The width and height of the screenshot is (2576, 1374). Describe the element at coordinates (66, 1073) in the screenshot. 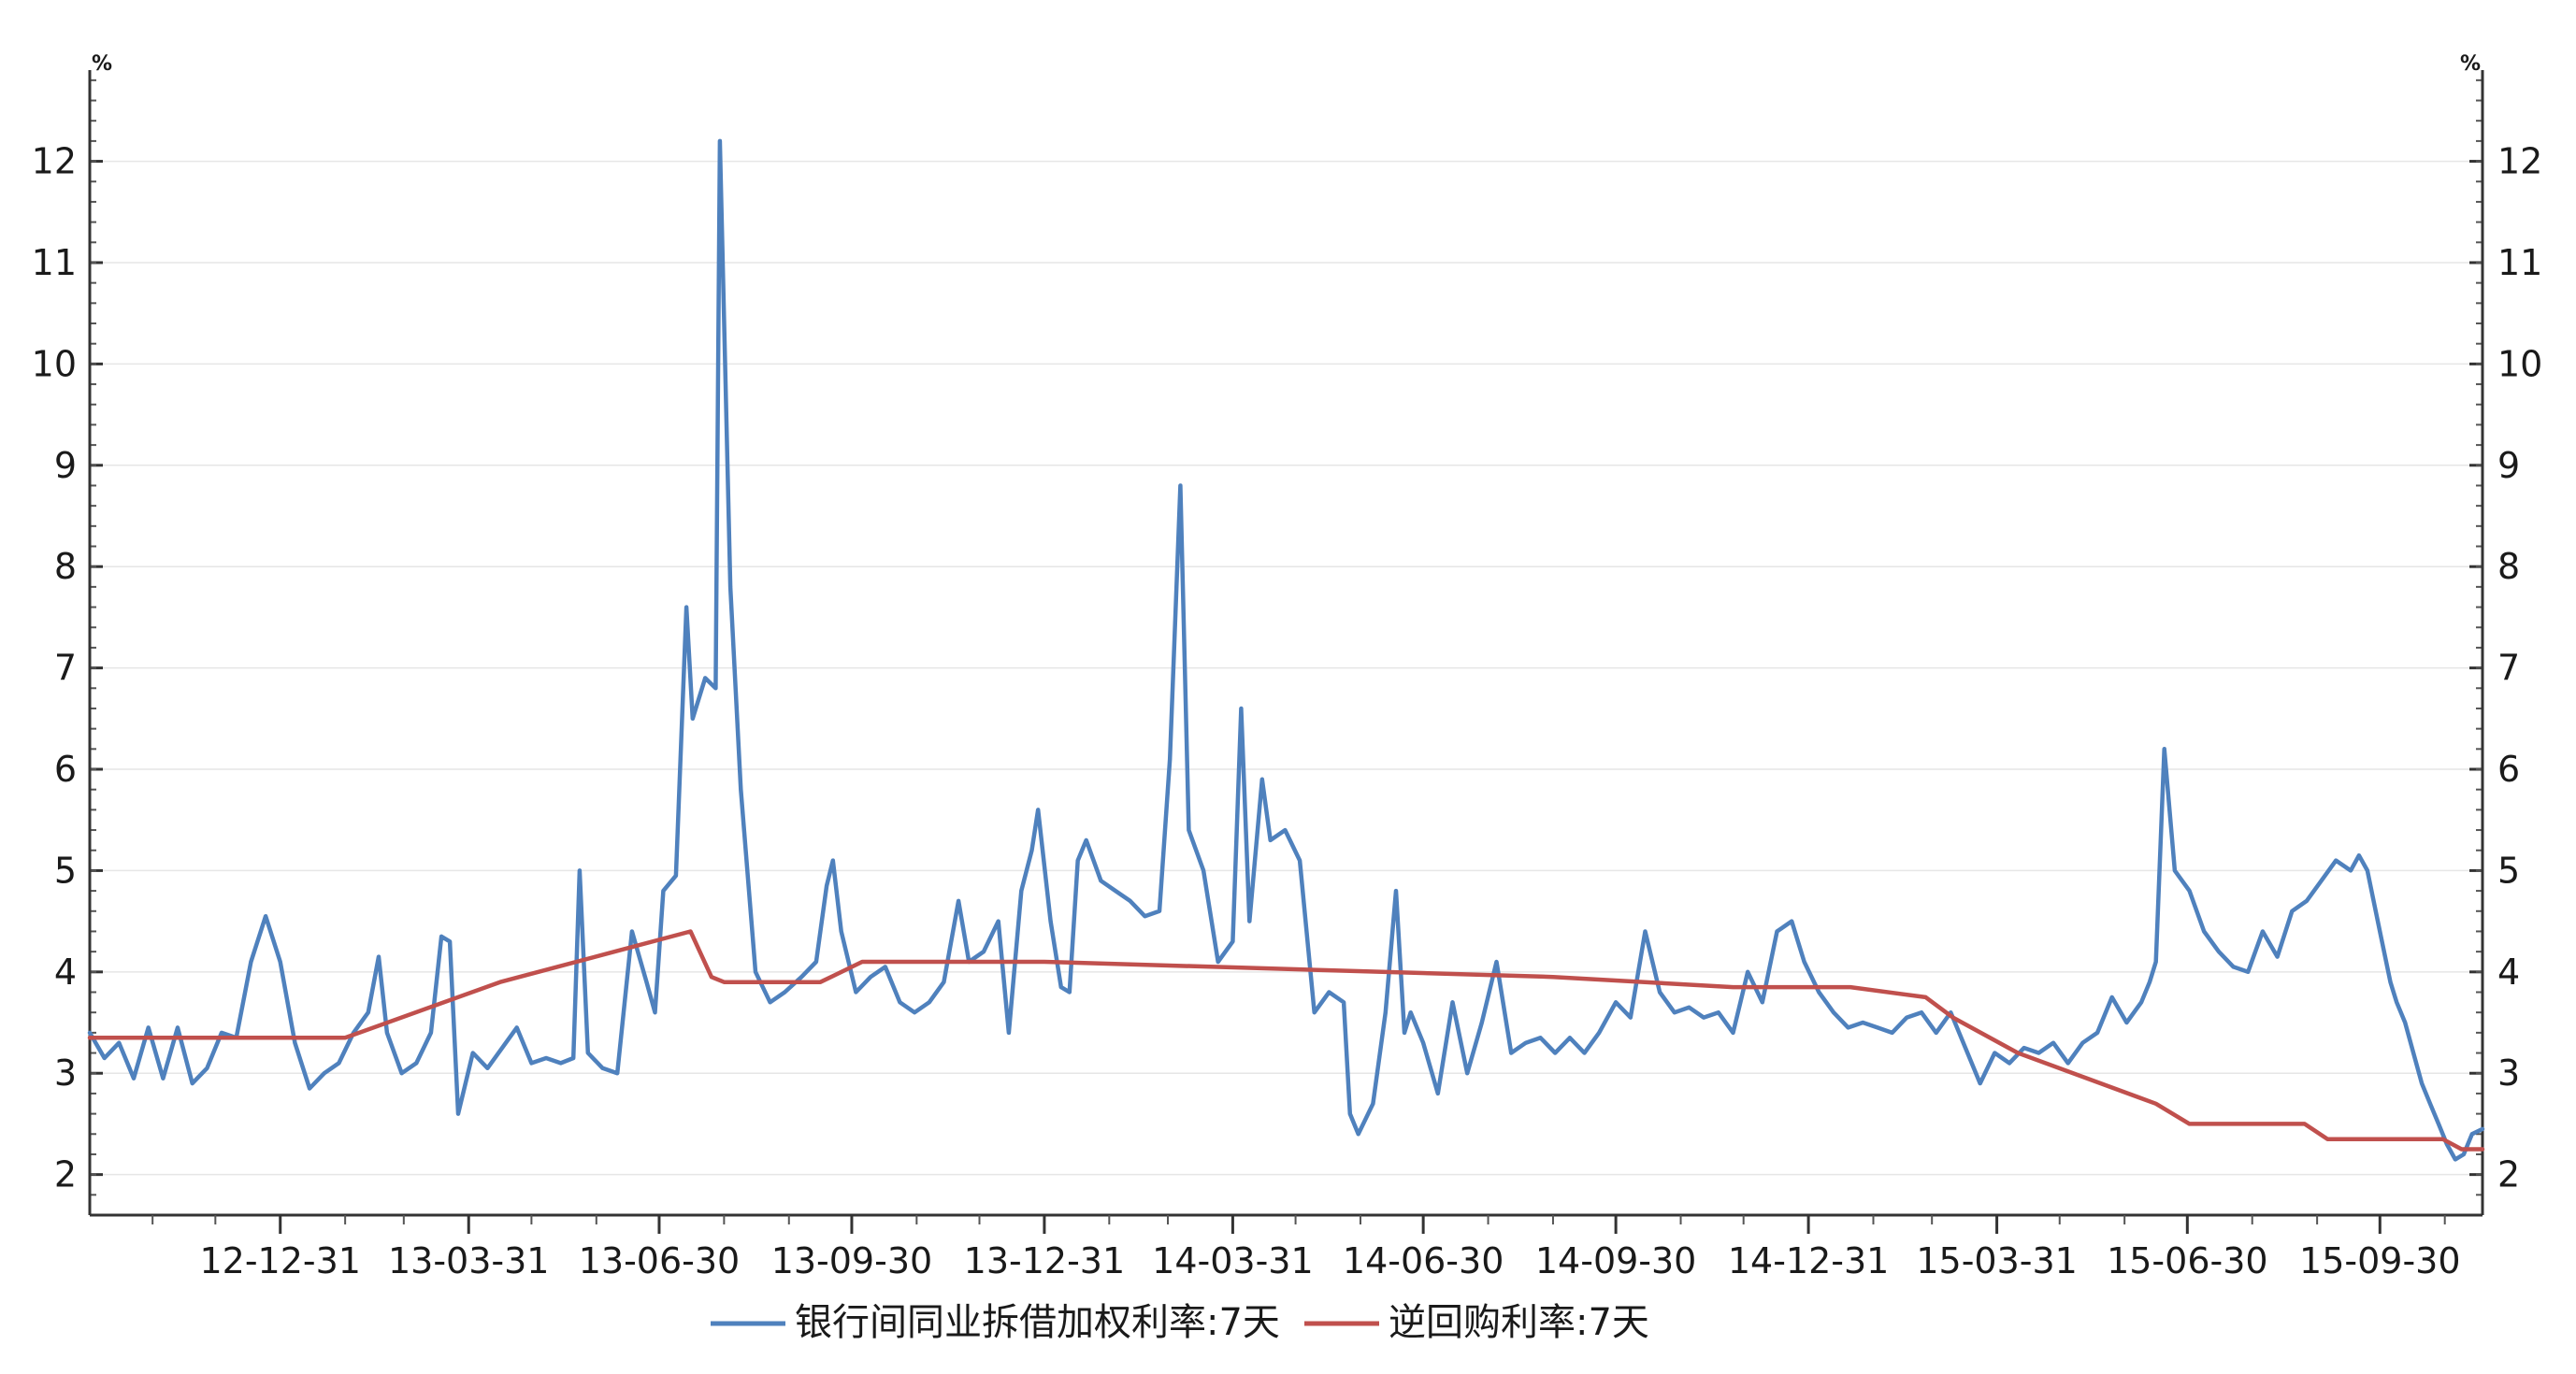

I see `y-tick-label-left: 3` at that location.